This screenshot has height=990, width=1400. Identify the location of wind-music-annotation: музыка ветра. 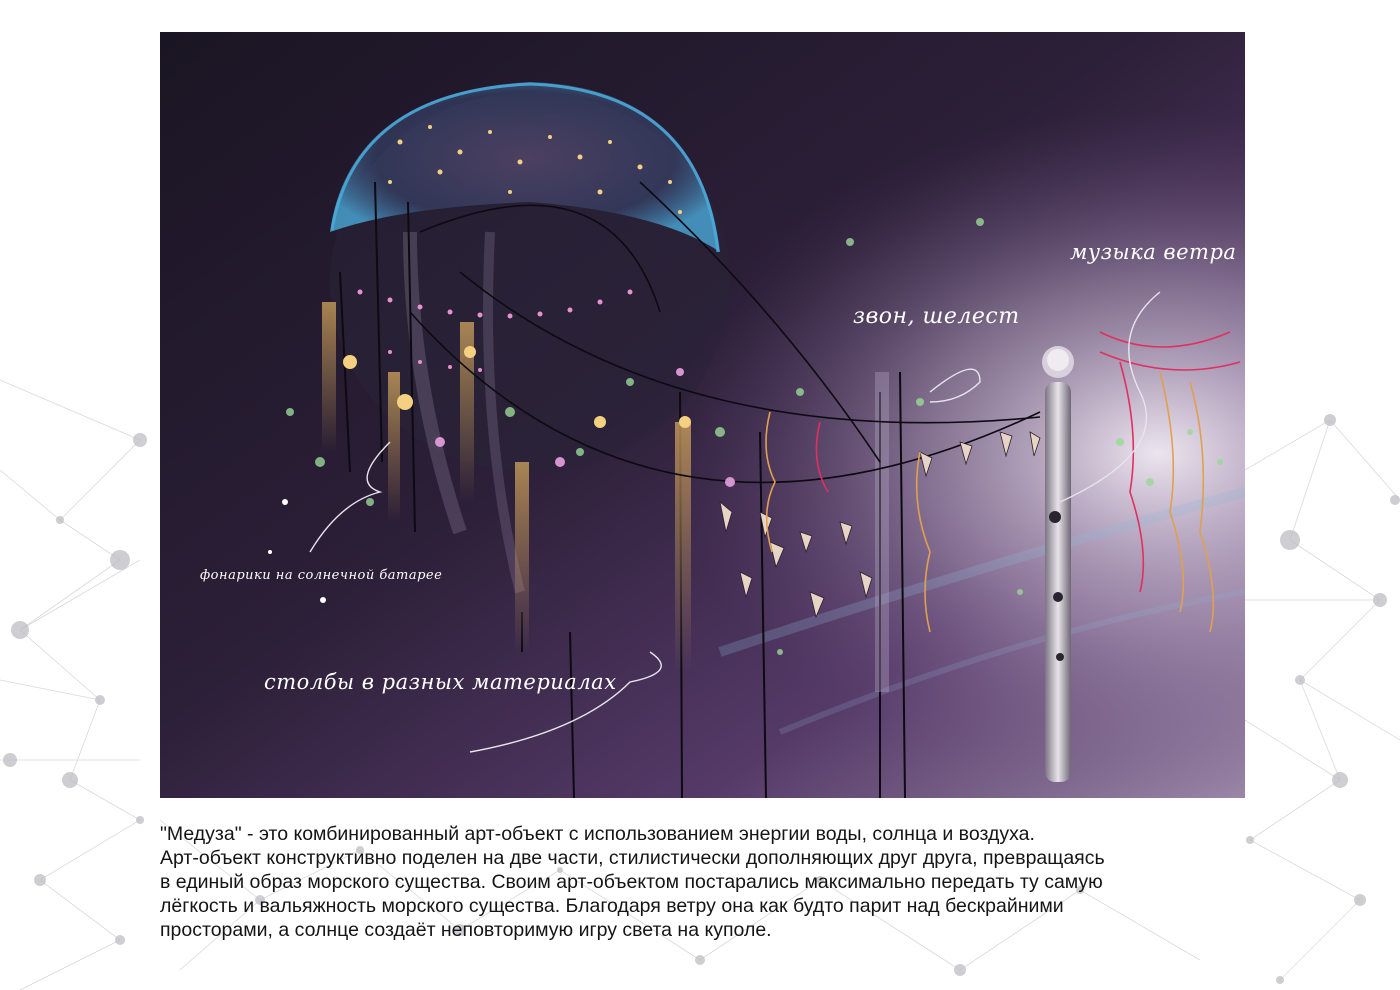
(1153, 252).